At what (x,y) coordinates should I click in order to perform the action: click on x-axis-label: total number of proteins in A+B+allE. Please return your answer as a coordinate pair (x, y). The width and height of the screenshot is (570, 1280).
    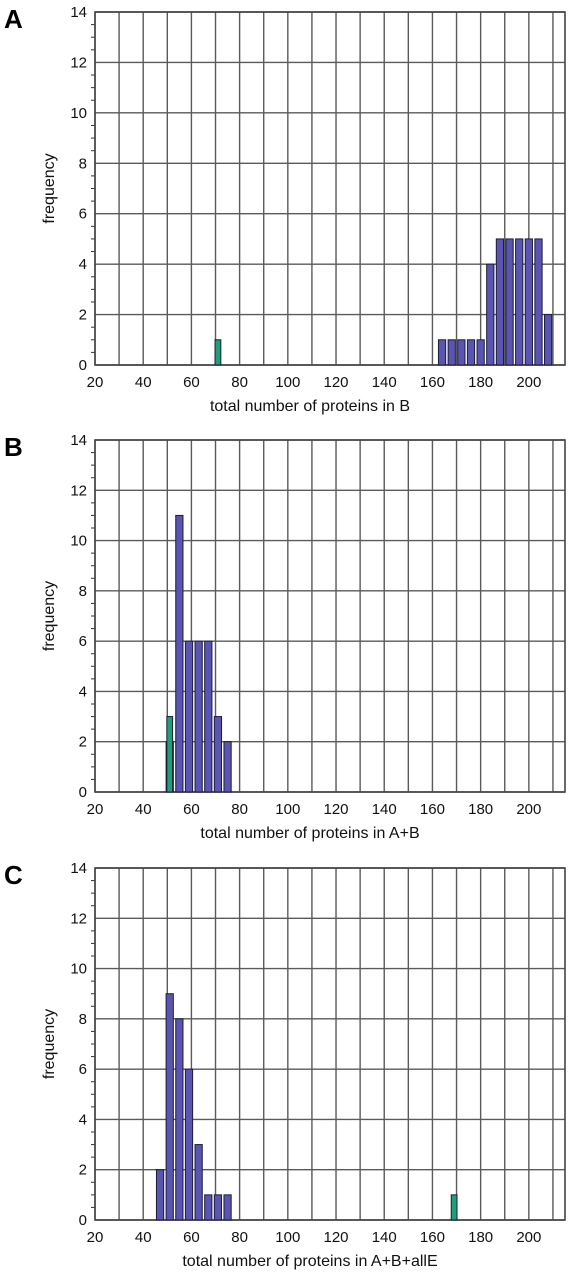
    Looking at the image, I should click on (309, 1261).